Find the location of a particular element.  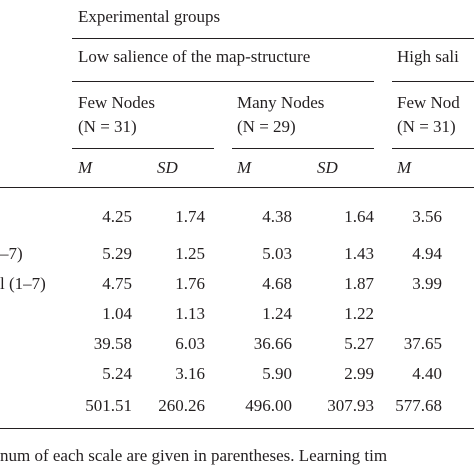

subgroup-many-nodes-n: (N = 29) is located at coordinates (266, 126).